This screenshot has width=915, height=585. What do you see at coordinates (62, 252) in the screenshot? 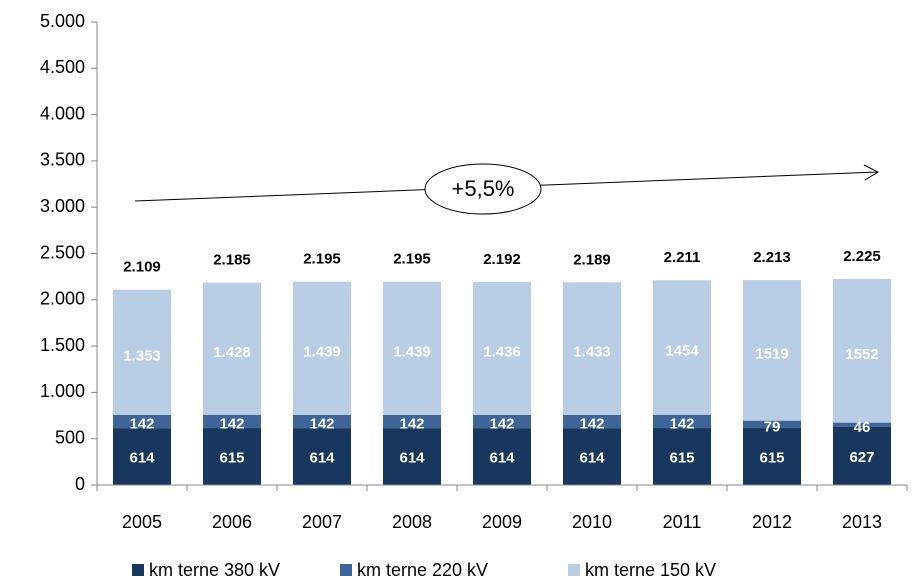
I see `y-tick-label: 2.500` at bounding box center [62, 252].